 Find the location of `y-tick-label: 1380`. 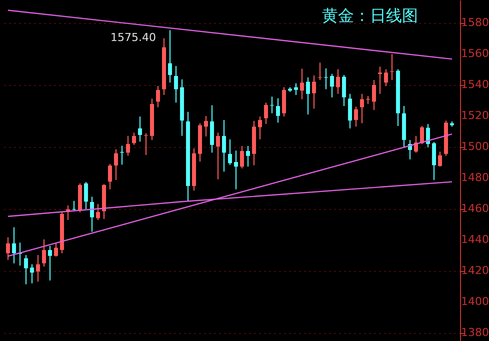

y-tick-label: 1380 is located at coordinates (475, 332).